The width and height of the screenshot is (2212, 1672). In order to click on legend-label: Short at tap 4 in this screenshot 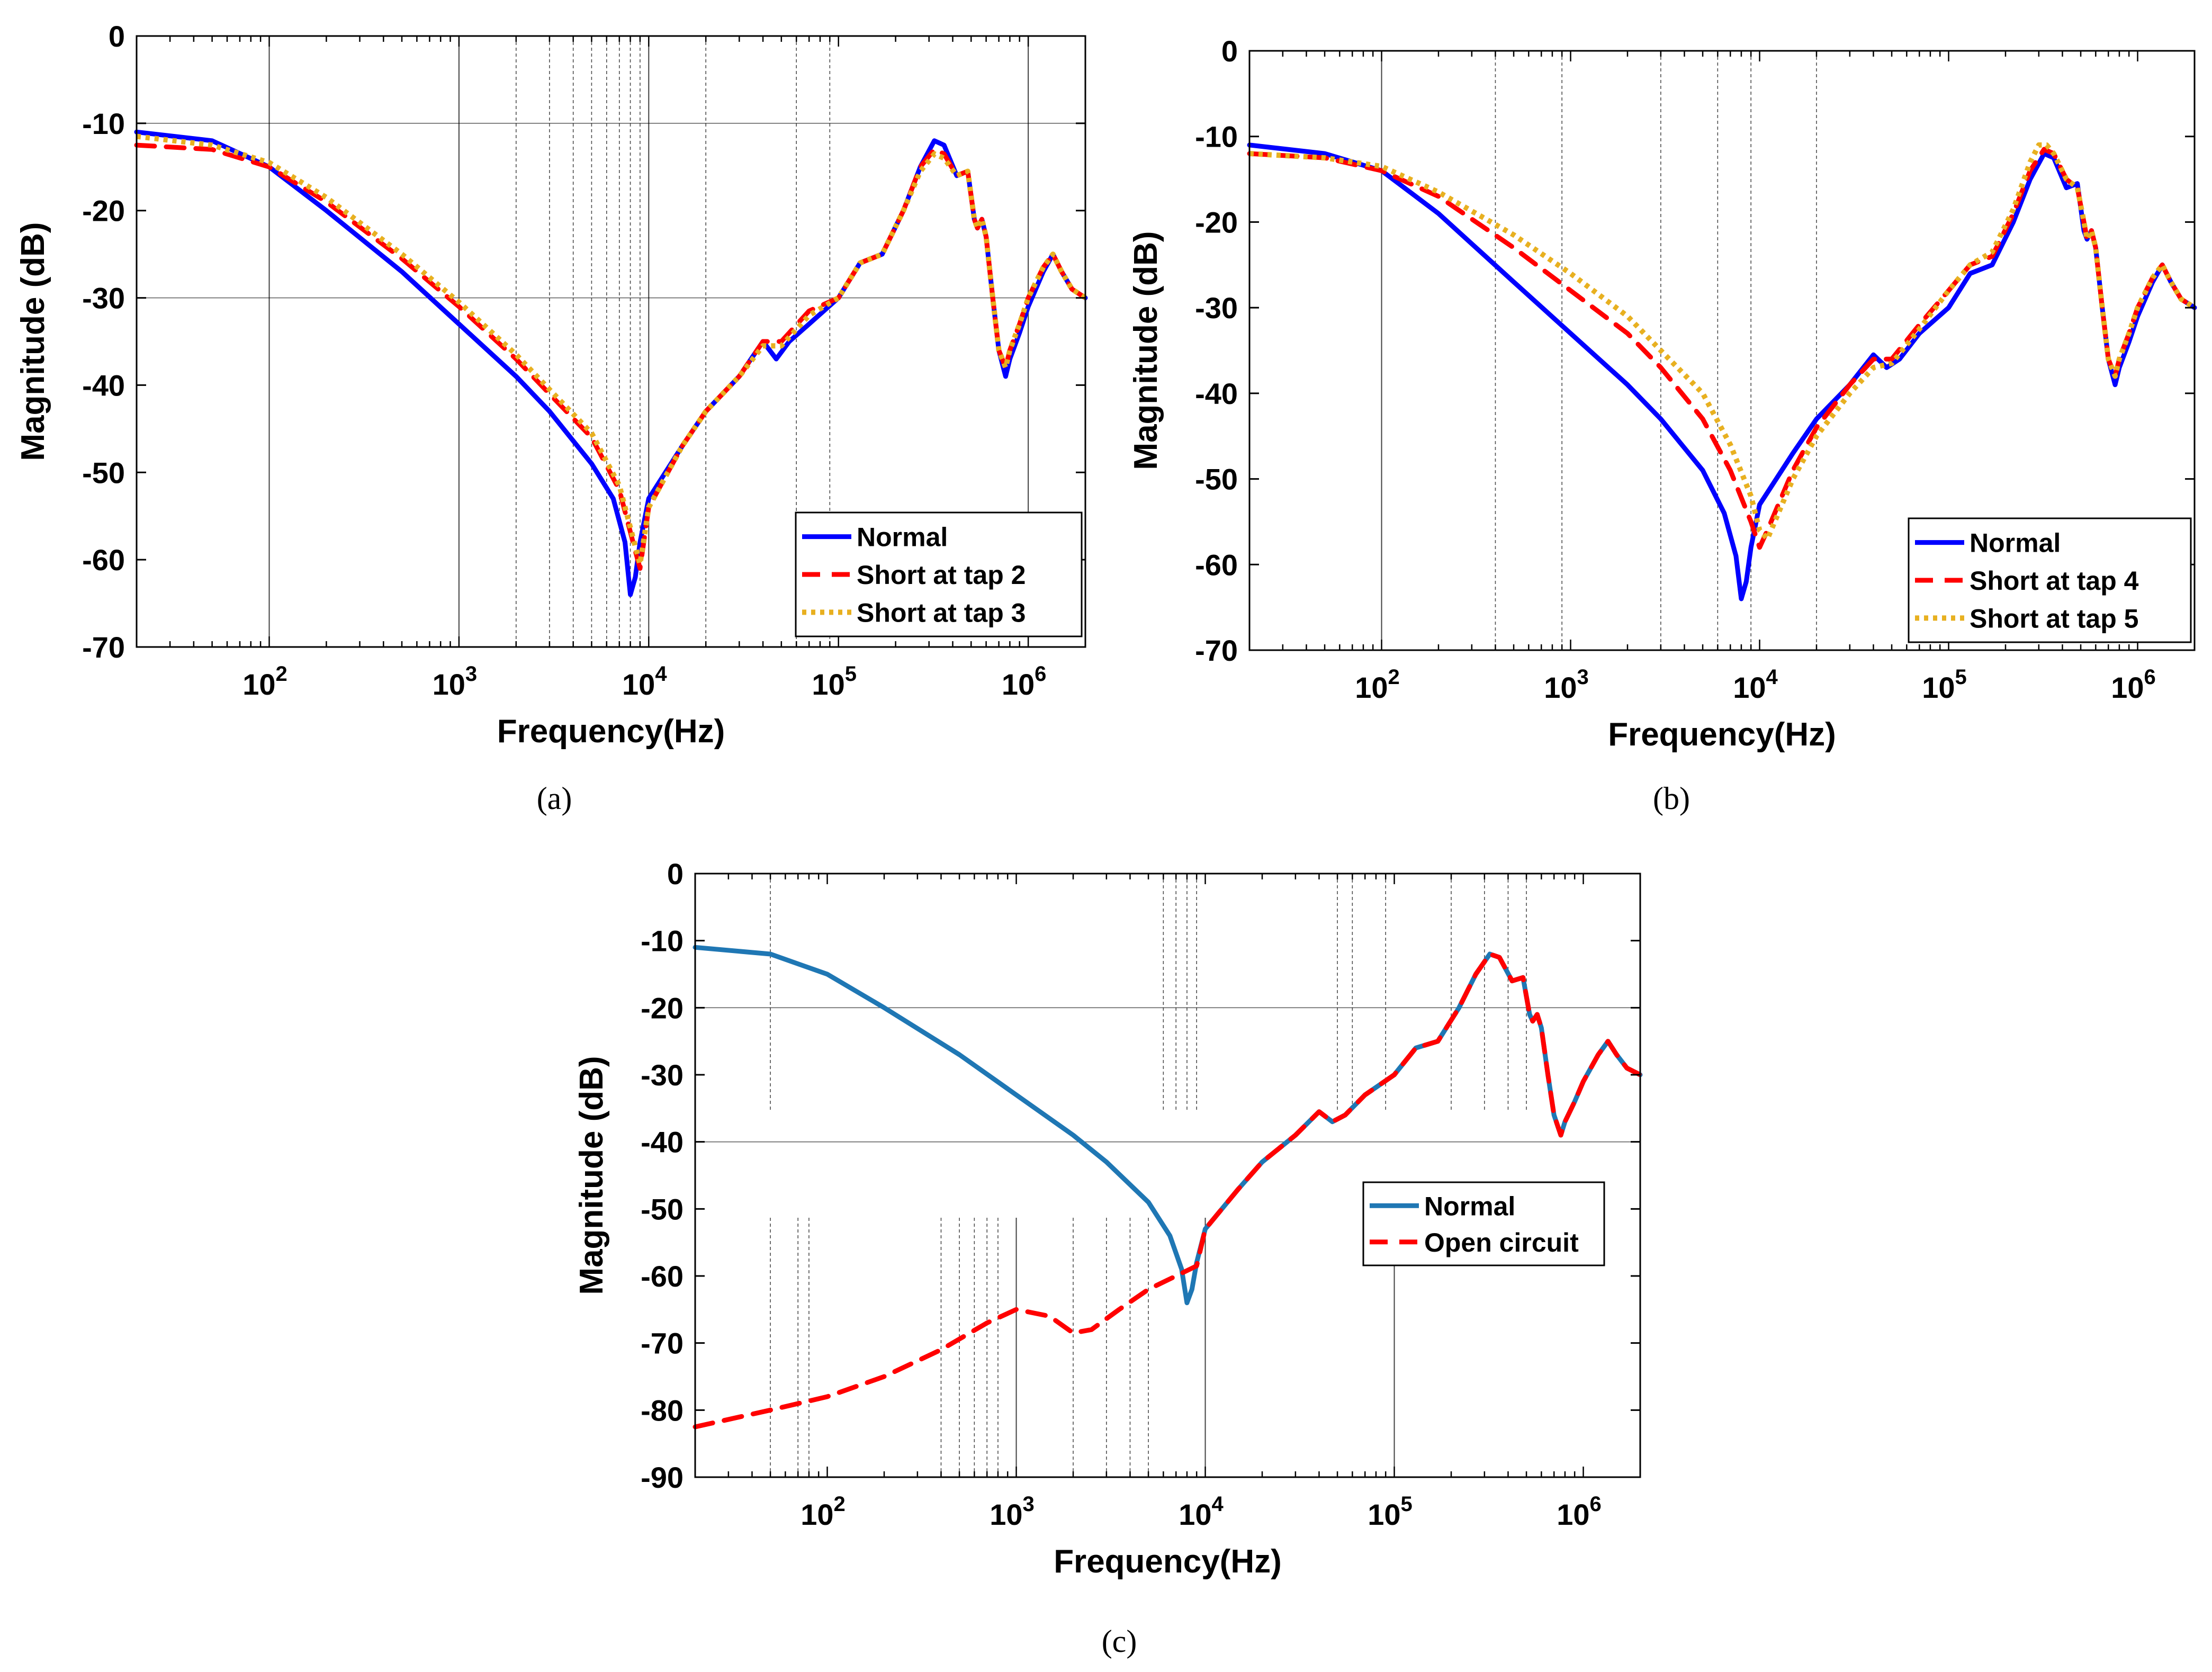, I will do `click(2054, 581)`.